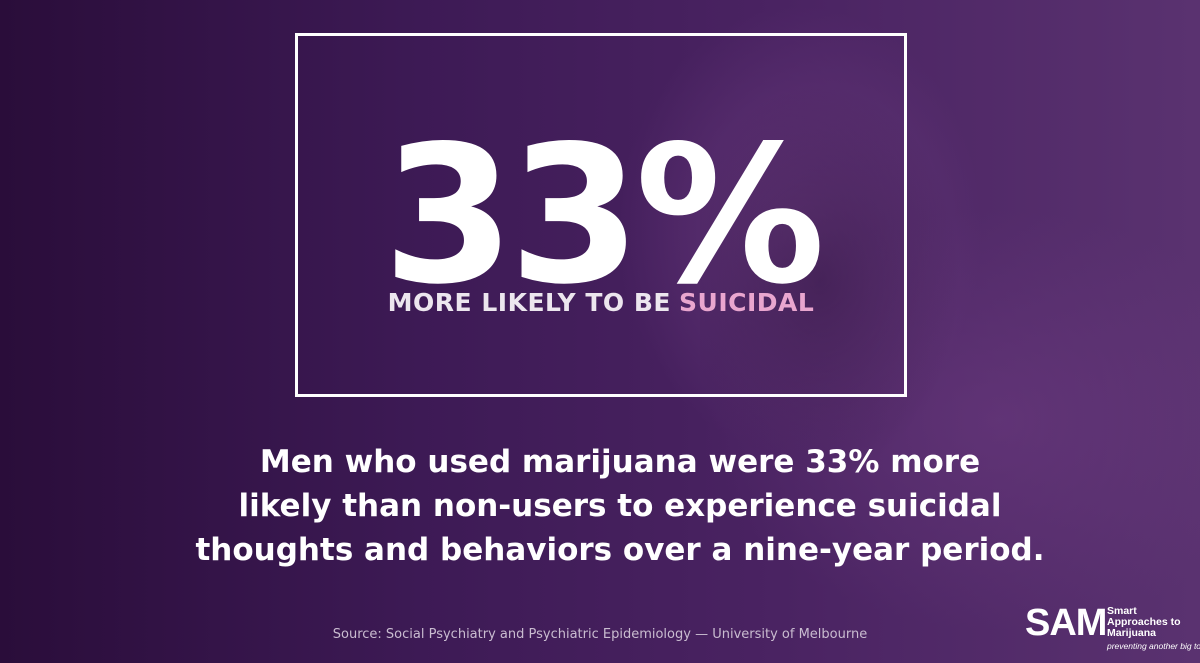 This screenshot has width=1200, height=663. I want to click on subtitle-text: MORE LIKELY TO BE, so click(529, 302).